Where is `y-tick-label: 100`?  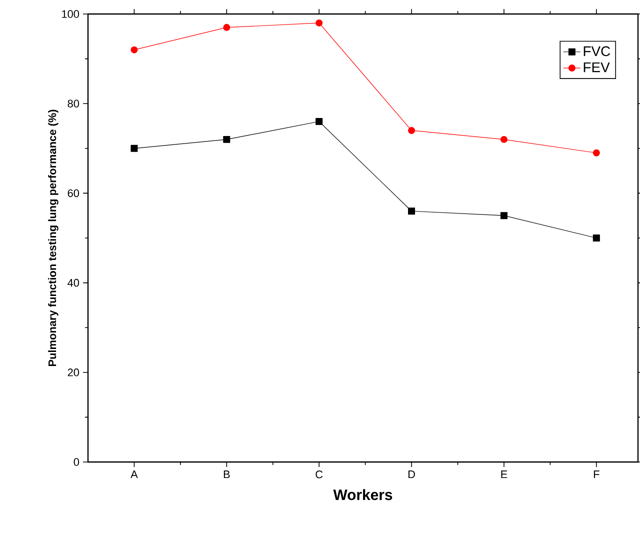
y-tick-label: 100 is located at coordinates (71, 14).